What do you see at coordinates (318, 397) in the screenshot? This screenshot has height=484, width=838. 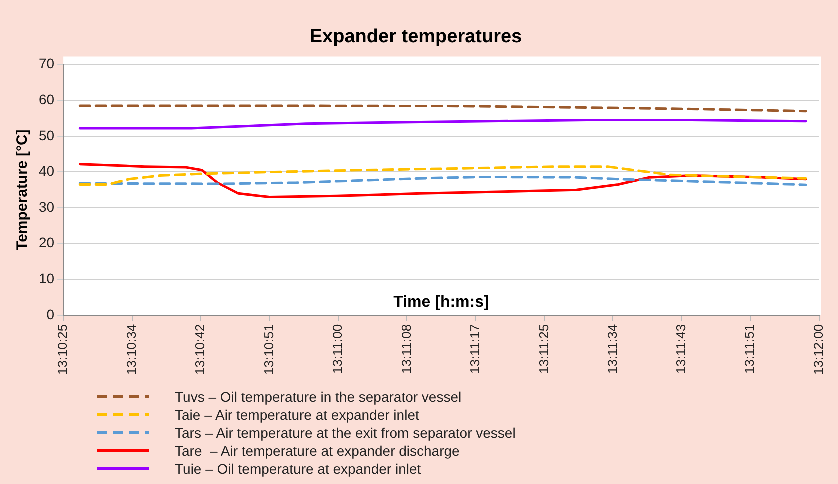 I see `legend-label: Tuvs – Oil temperature in the separator vessel` at bounding box center [318, 397].